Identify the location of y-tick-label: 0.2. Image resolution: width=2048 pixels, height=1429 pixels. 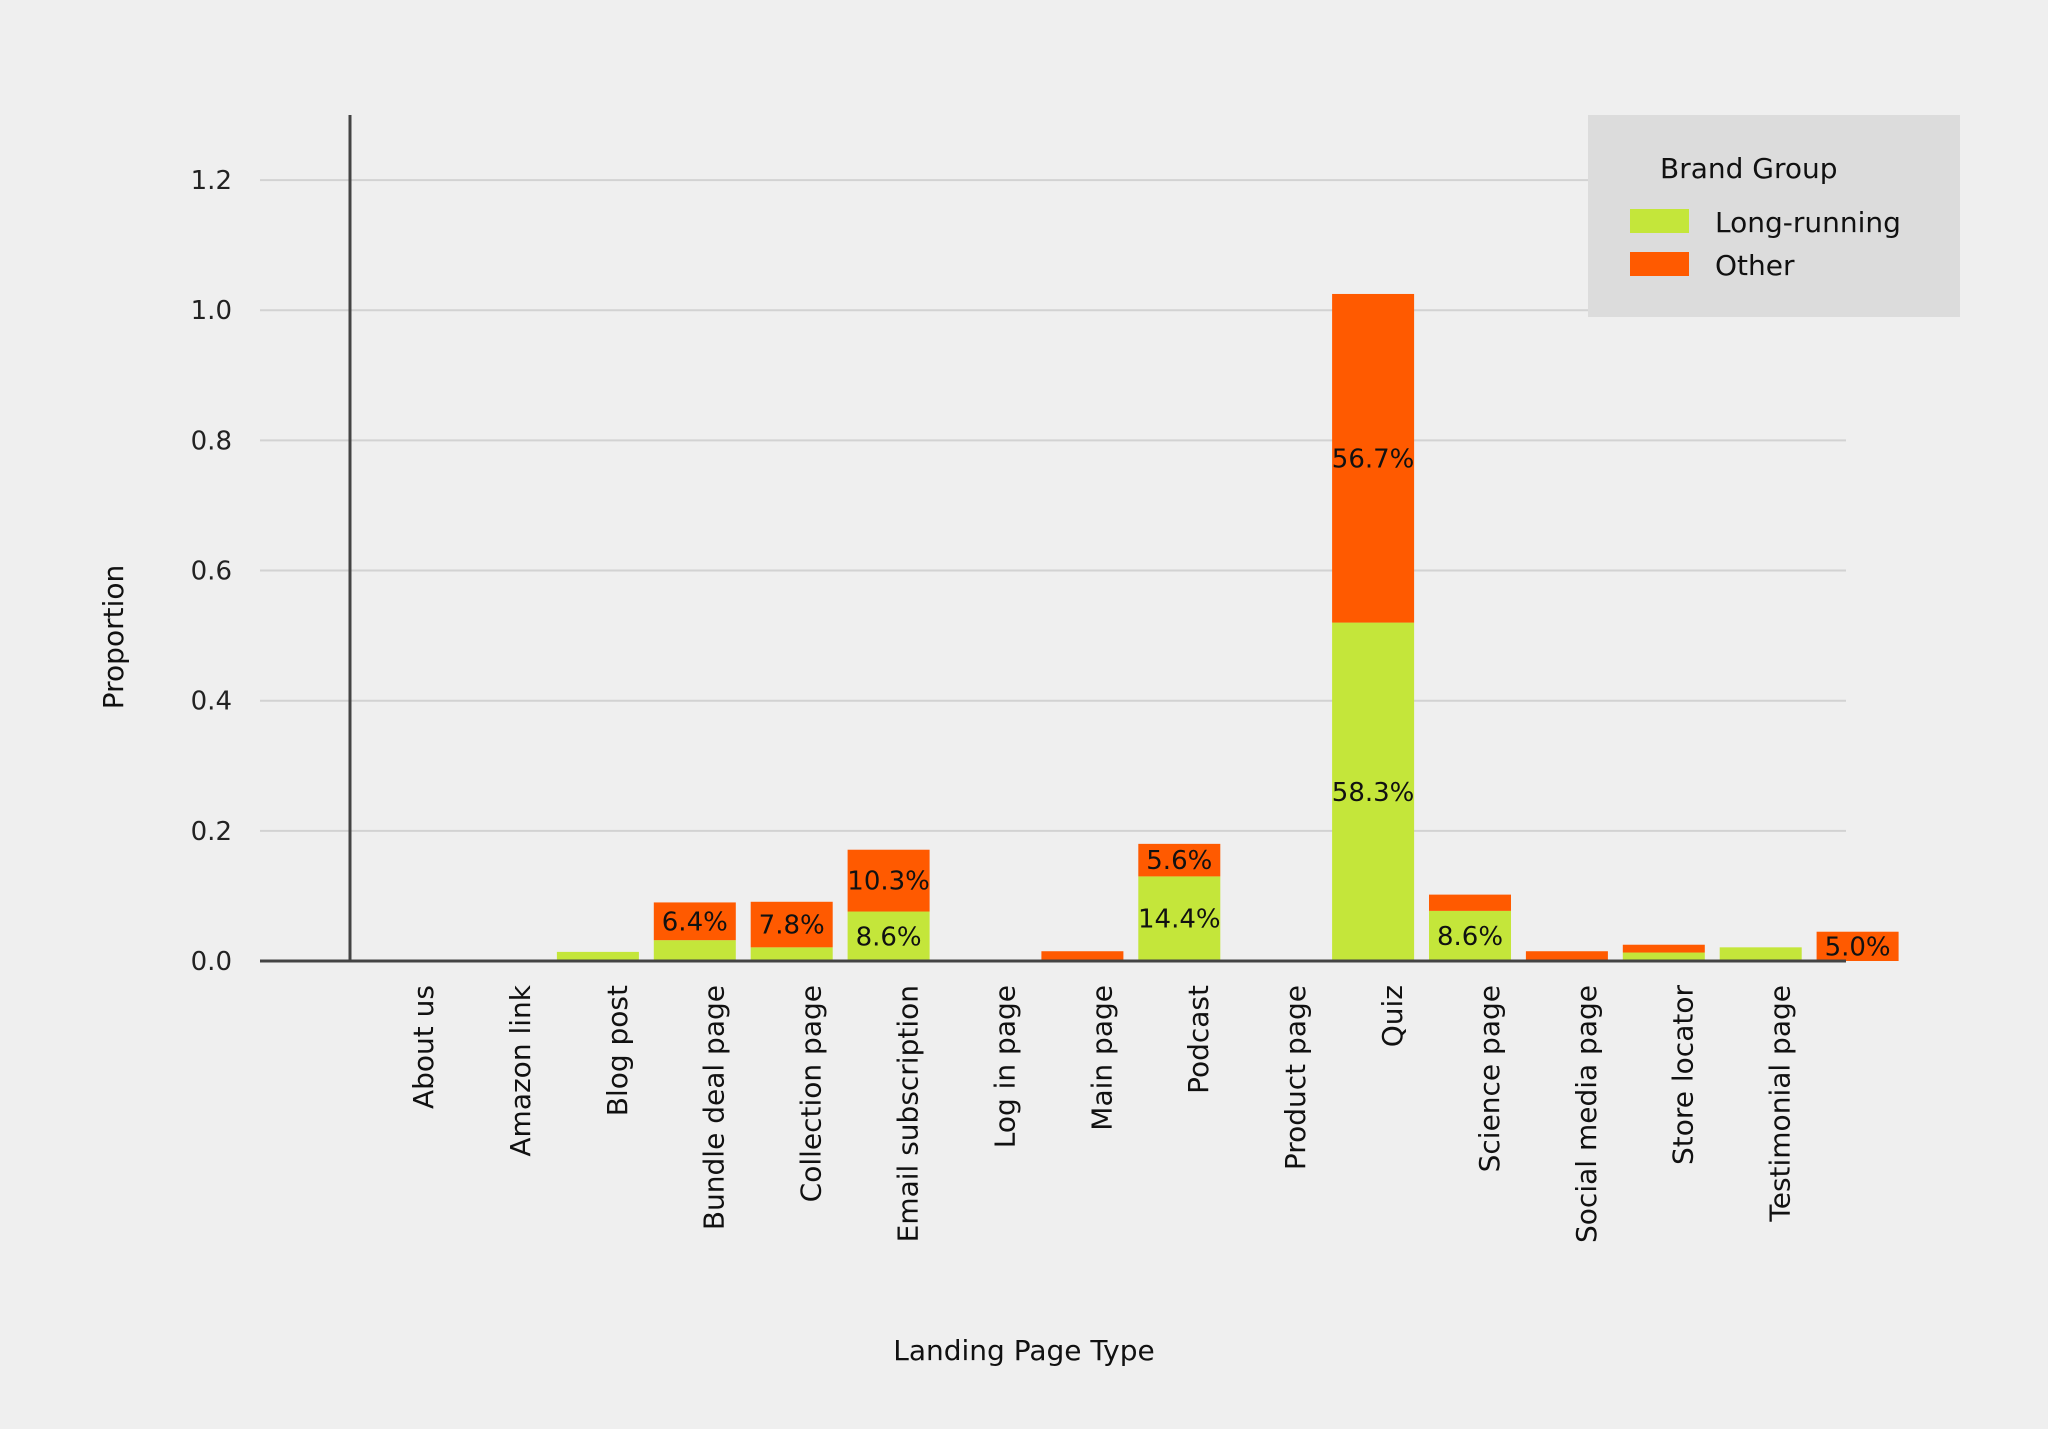
(211, 832).